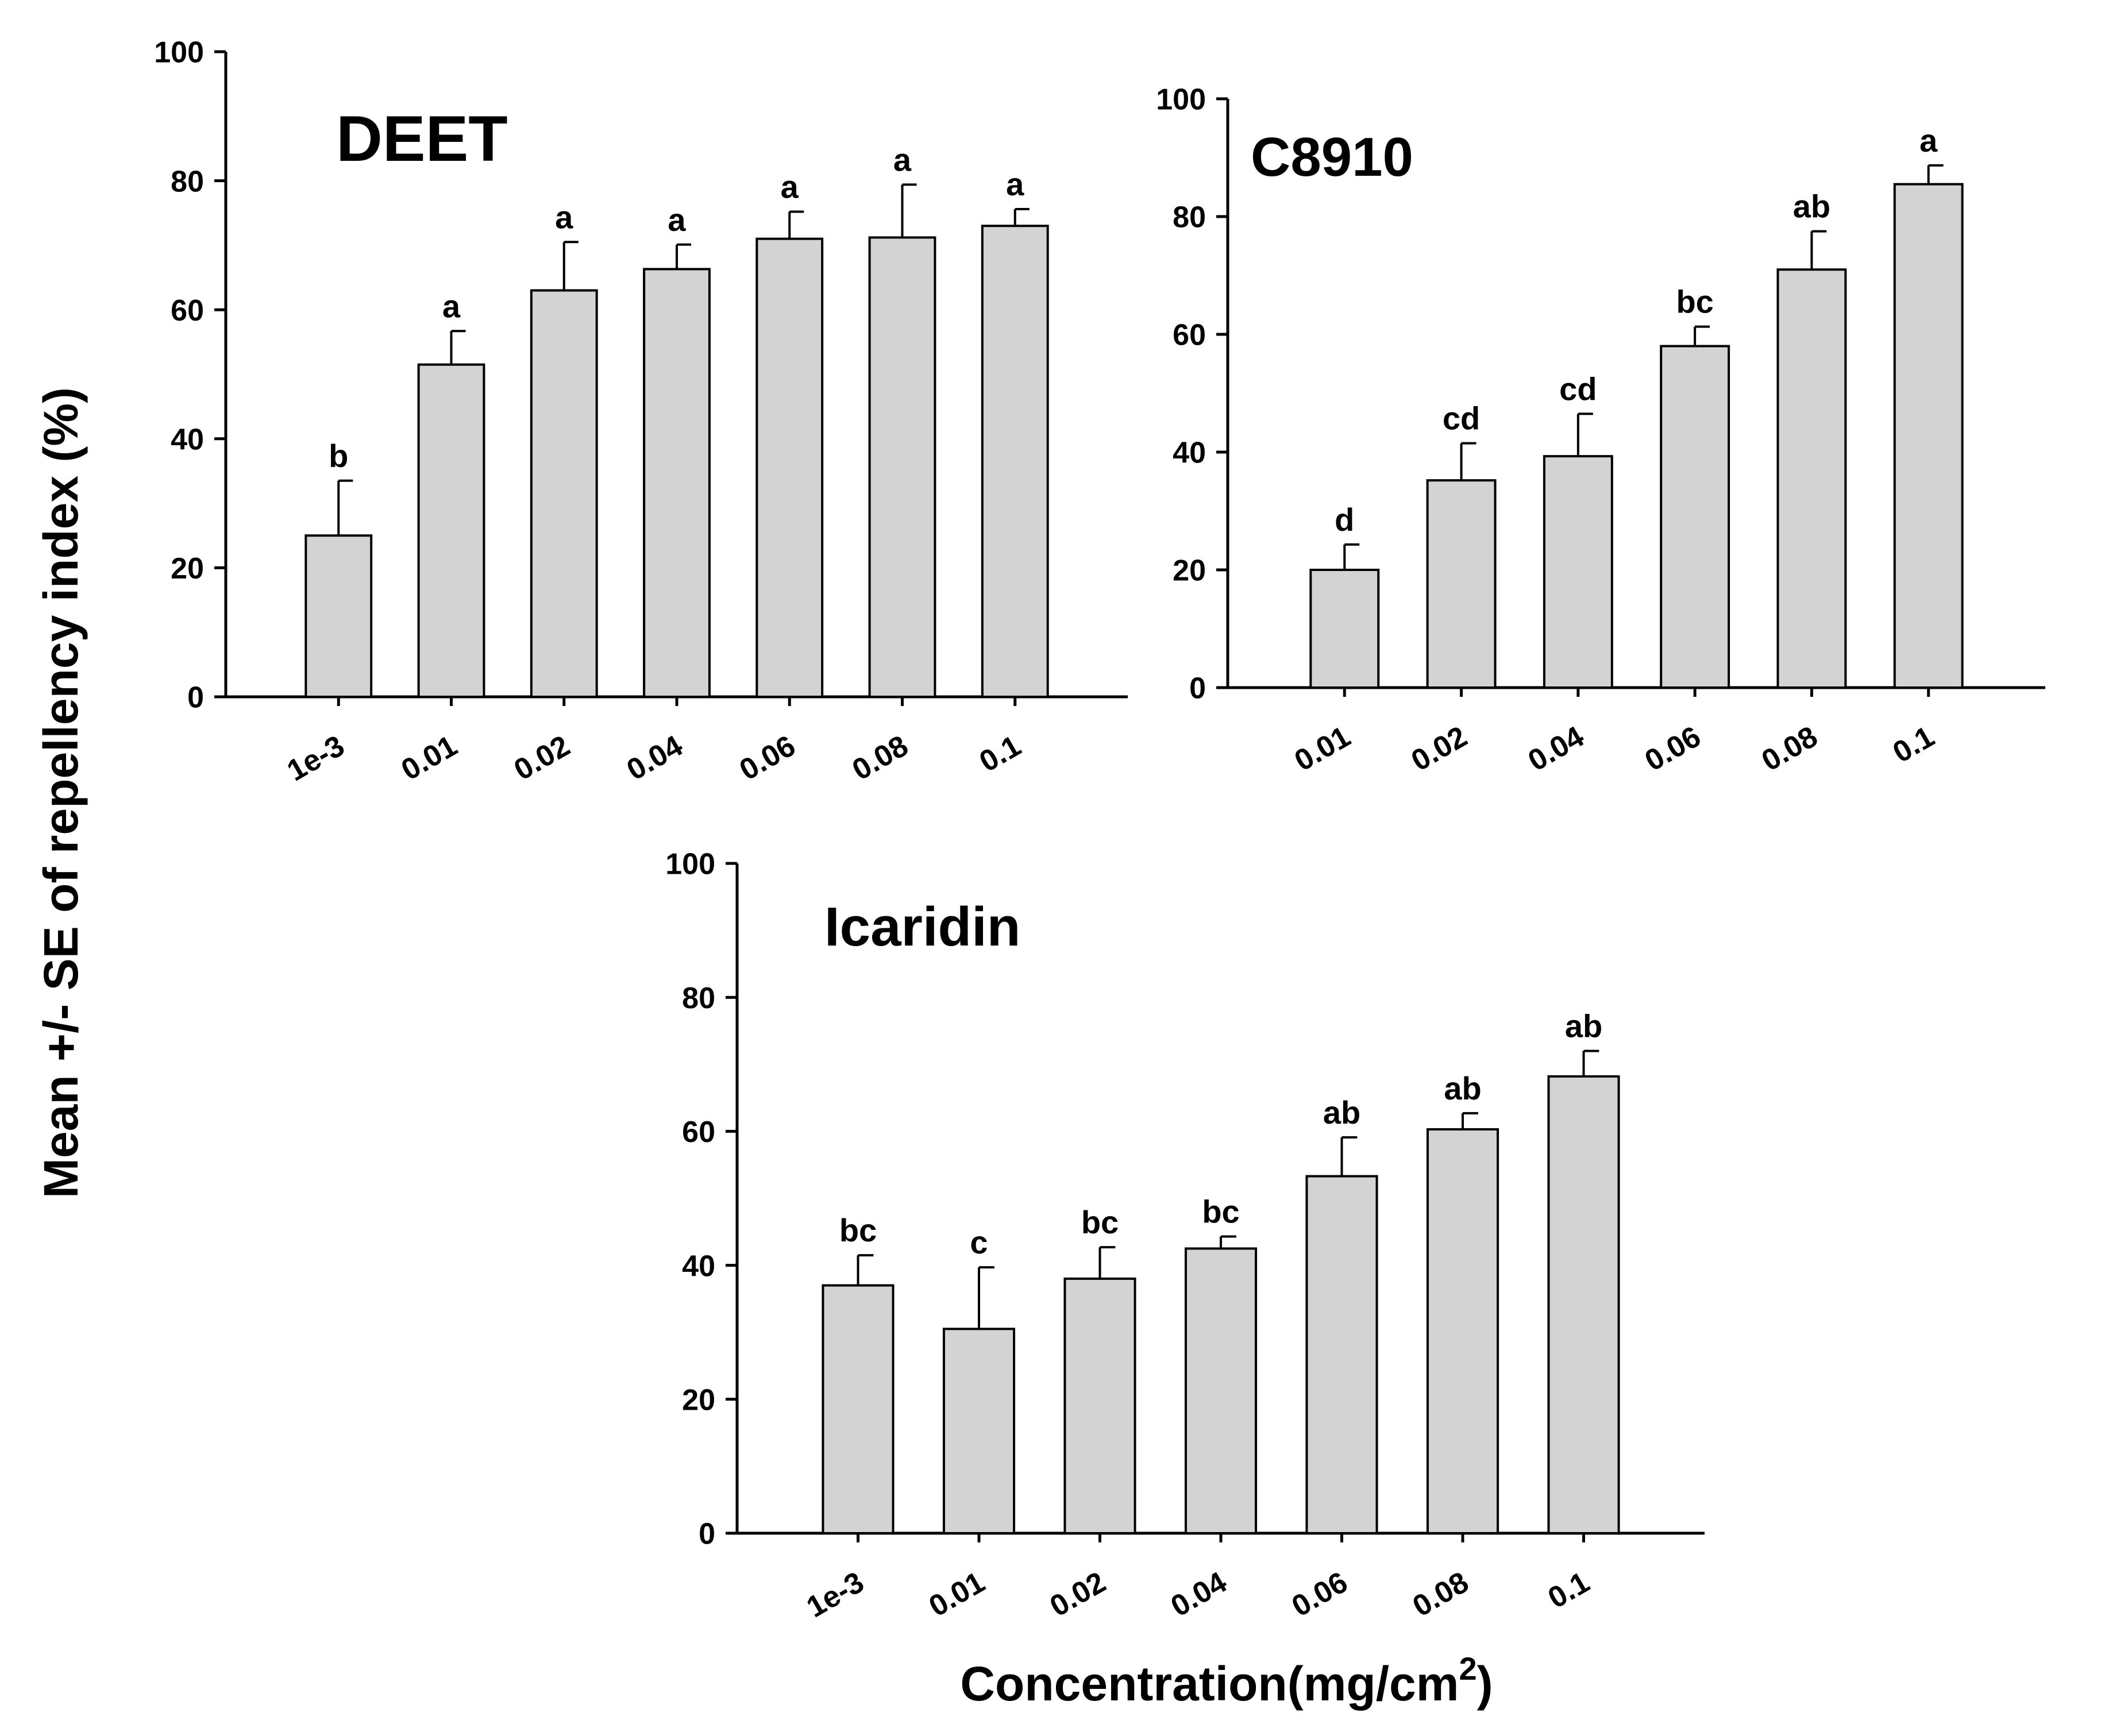 Image resolution: width=2101 pixels, height=1736 pixels. I want to click on x-axis-label: Concentration(mg/cm2), so click(1226, 1680).